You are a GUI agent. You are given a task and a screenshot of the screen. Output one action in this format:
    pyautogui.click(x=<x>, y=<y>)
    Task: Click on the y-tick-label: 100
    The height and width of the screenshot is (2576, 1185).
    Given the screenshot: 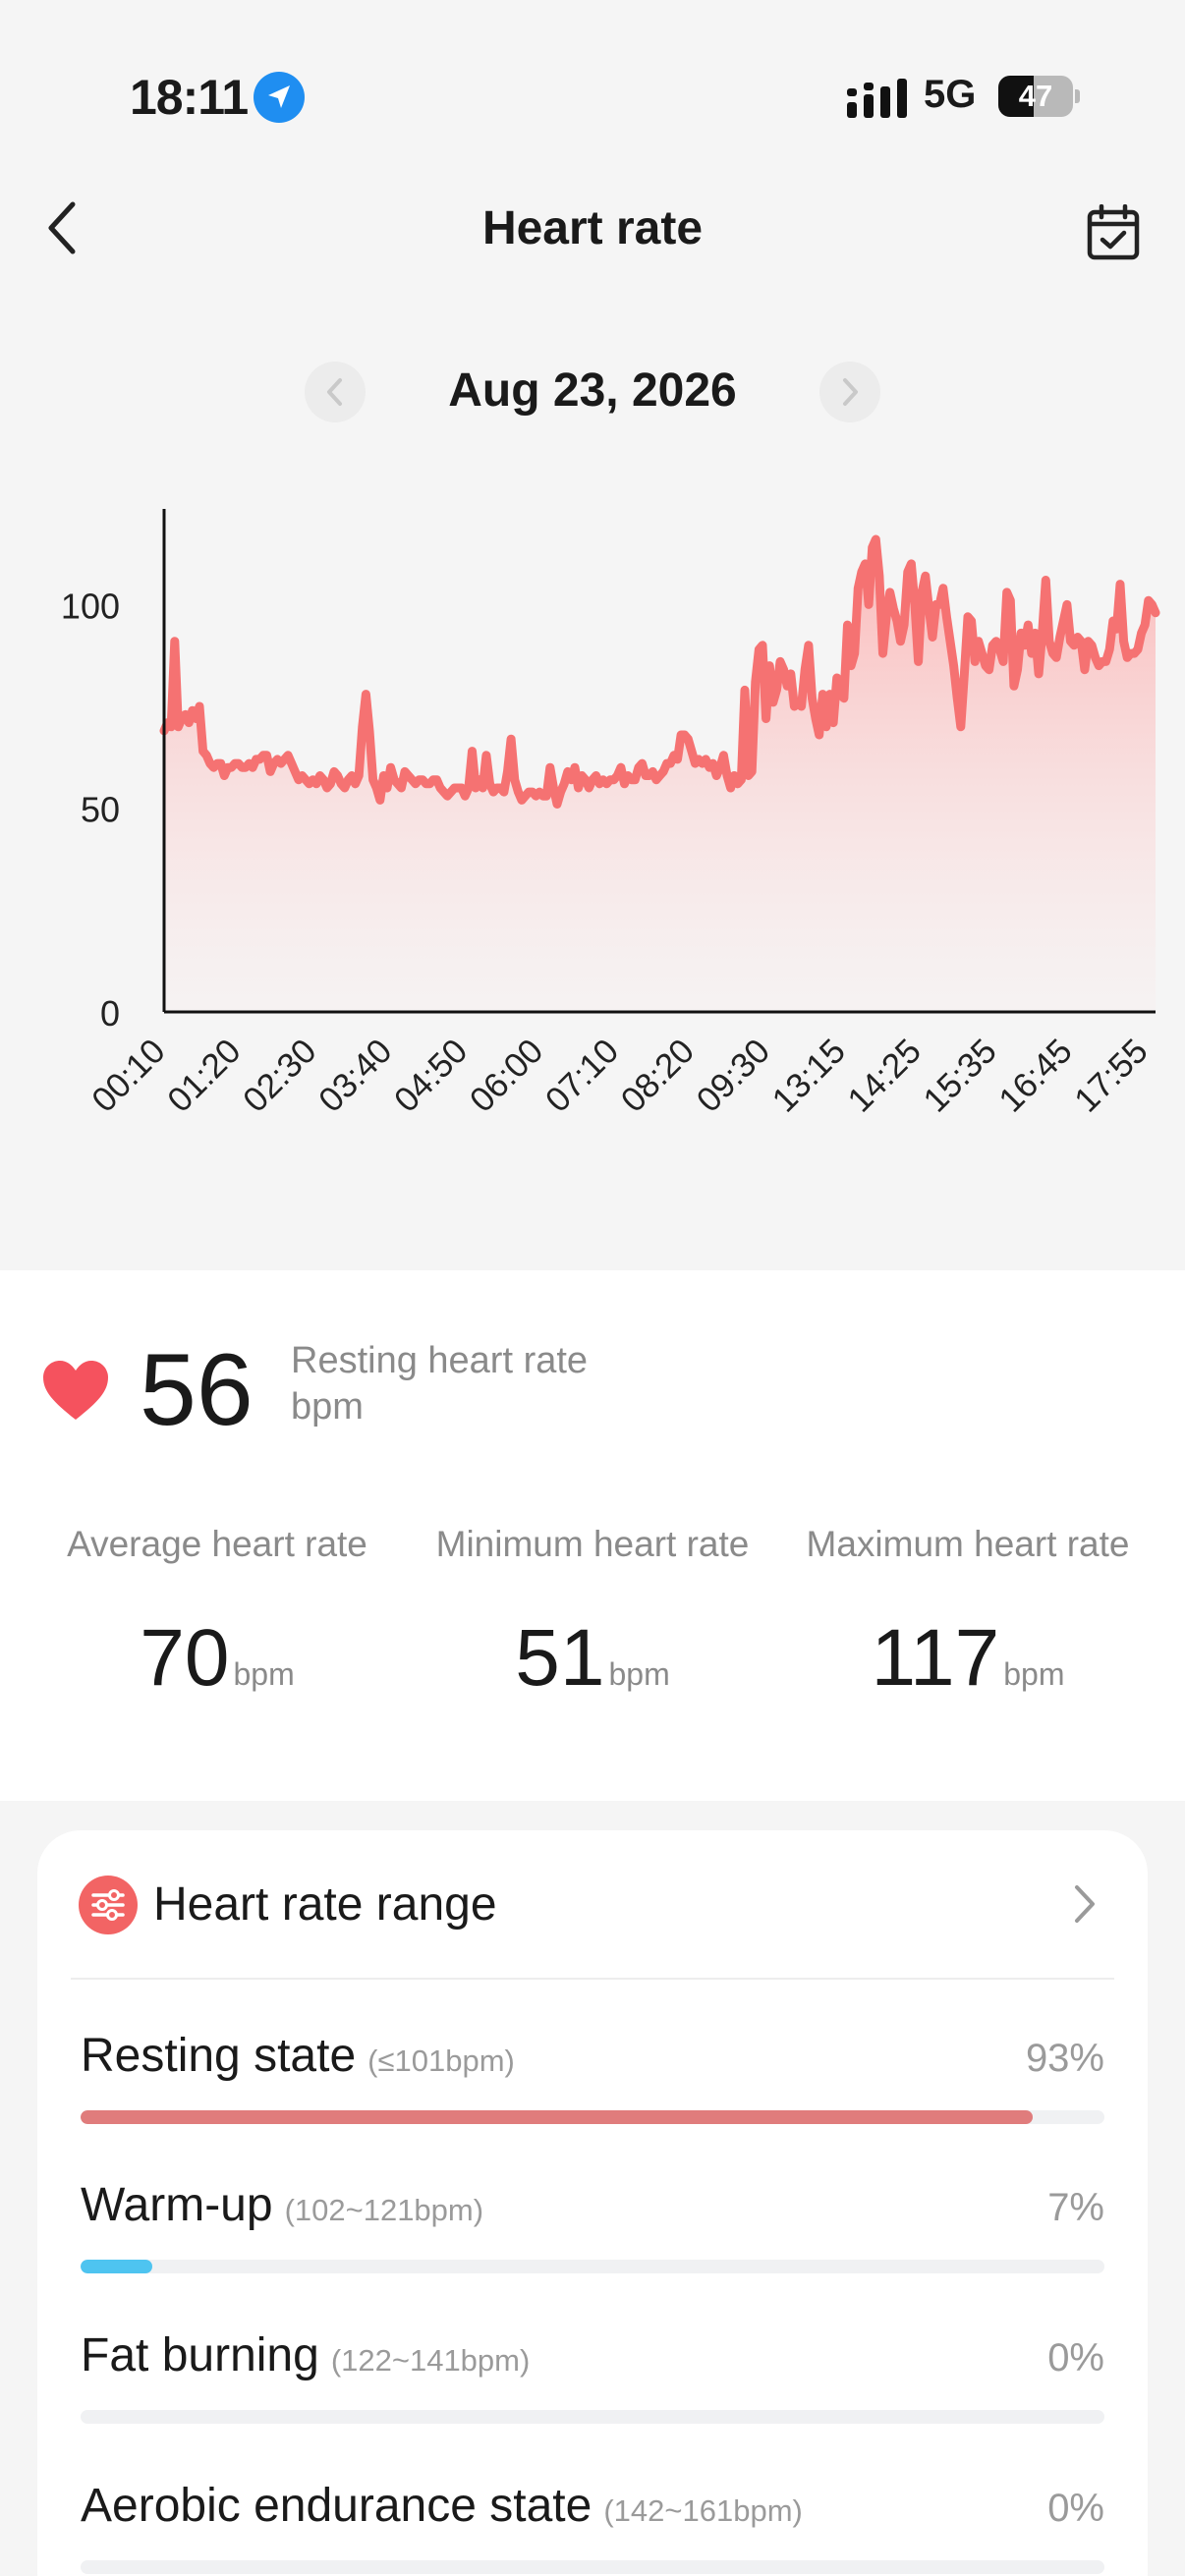 What is the action you would take?
    pyautogui.click(x=91, y=606)
    